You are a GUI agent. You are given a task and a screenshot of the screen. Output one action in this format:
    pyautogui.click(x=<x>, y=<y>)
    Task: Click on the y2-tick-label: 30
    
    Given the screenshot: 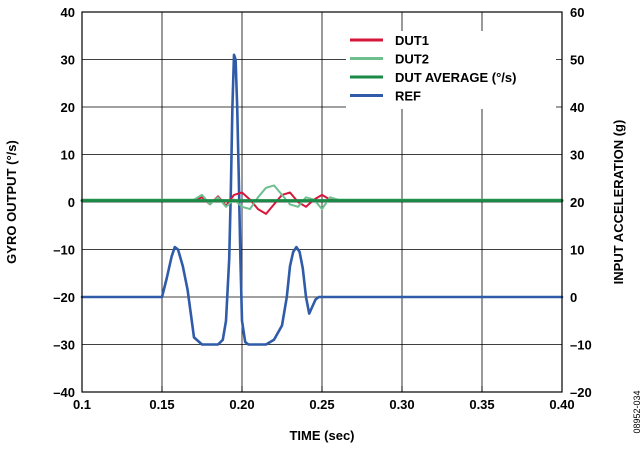 What is the action you would take?
    pyautogui.click(x=577, y=155)
    